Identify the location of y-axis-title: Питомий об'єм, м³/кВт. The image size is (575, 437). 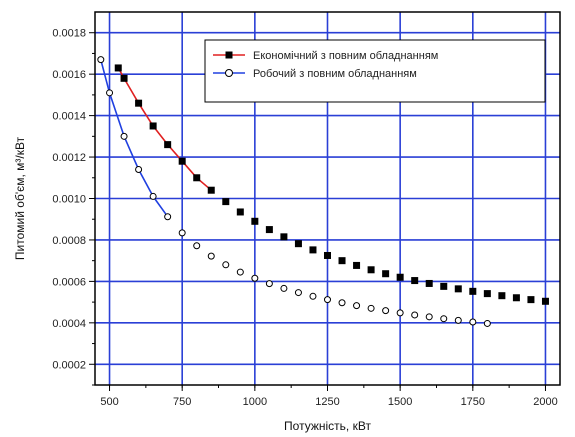
(20, 198).